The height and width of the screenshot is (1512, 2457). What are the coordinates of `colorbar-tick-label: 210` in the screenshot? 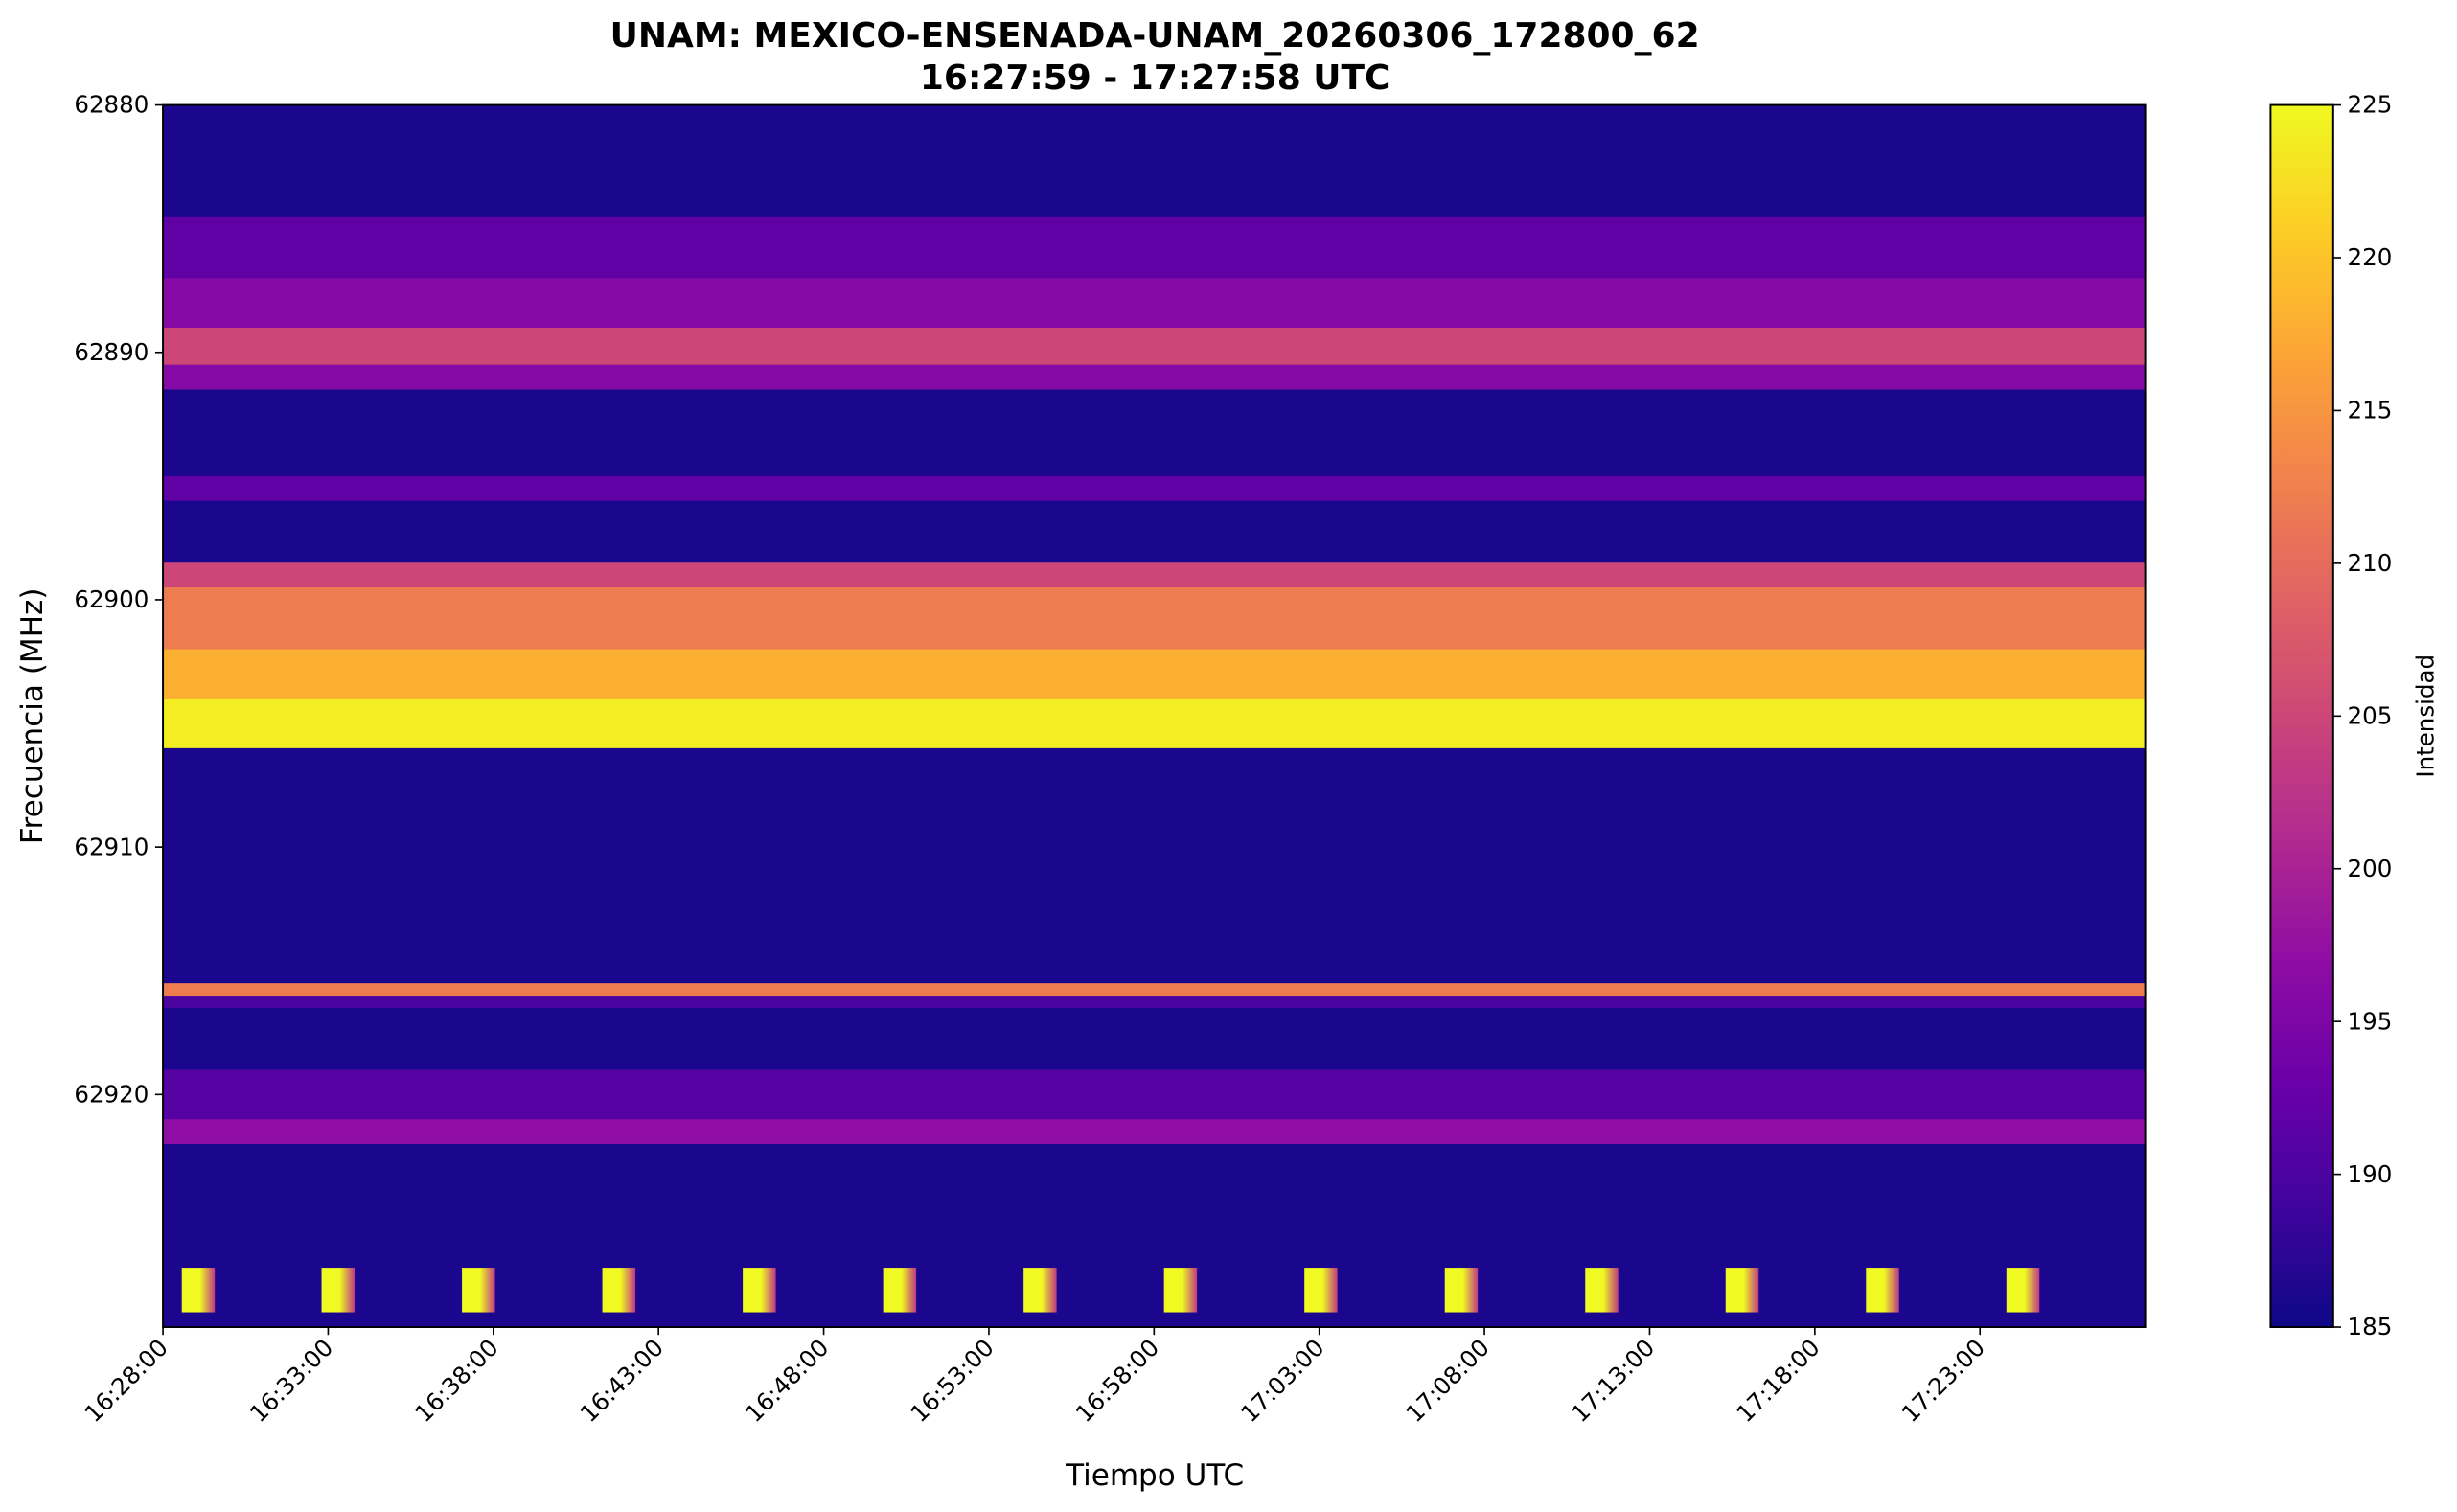 It's located at (2370, 563).